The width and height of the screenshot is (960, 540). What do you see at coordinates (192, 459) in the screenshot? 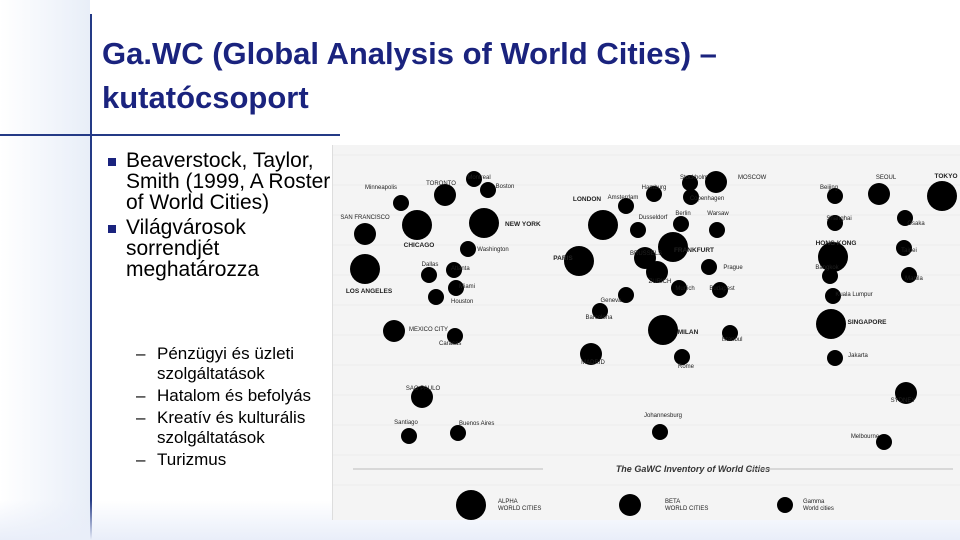
I see `sub-bullet-text: Turizmus` at bounding box center [192, 459].